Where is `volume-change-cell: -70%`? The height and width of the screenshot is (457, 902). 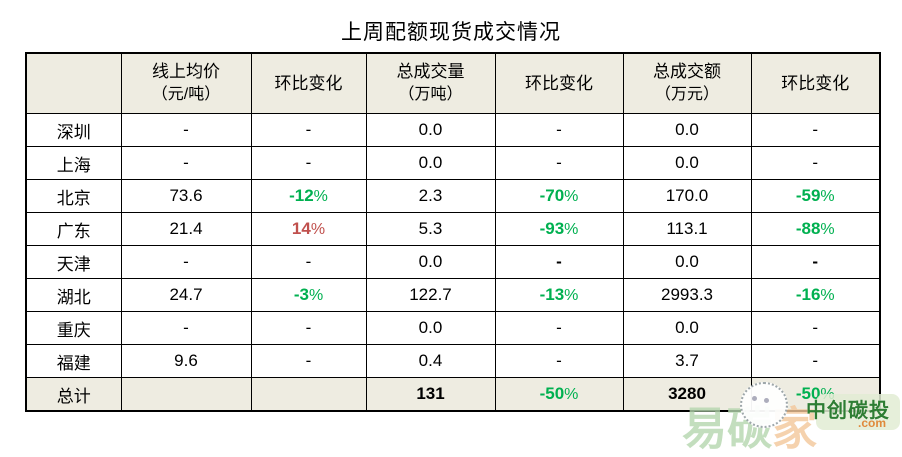
volume-change-cell: -70% is located at coordinates (559, 196).